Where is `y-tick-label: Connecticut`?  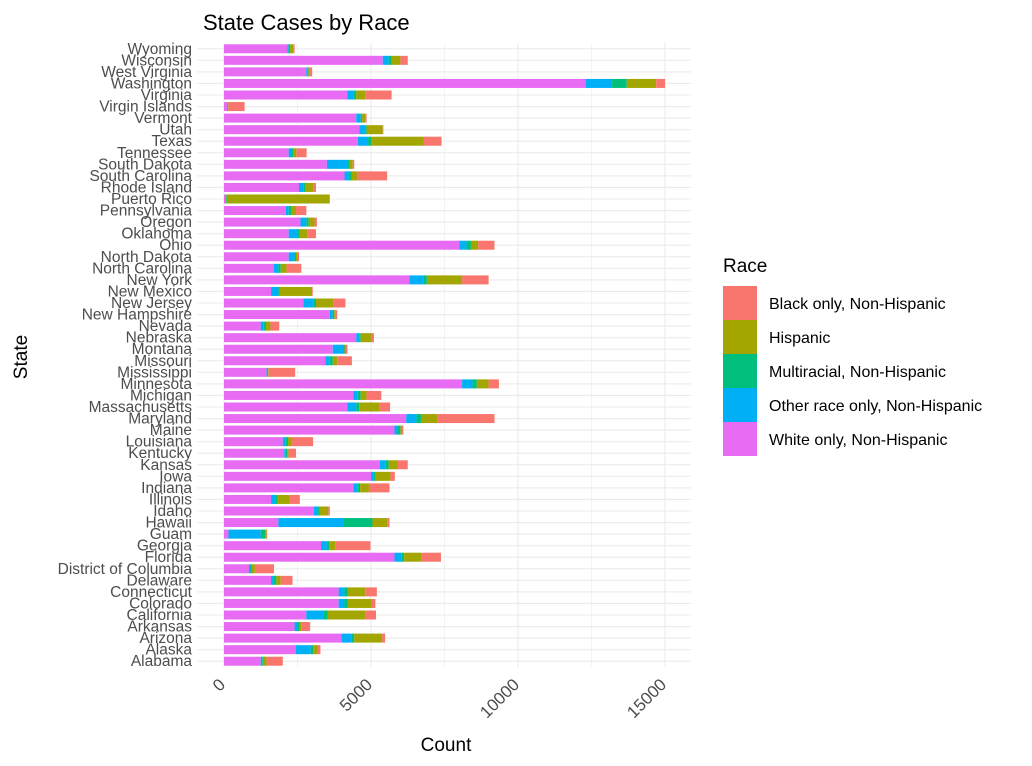 y-tick-label: Connecticut is located at coordinates (151, 592).